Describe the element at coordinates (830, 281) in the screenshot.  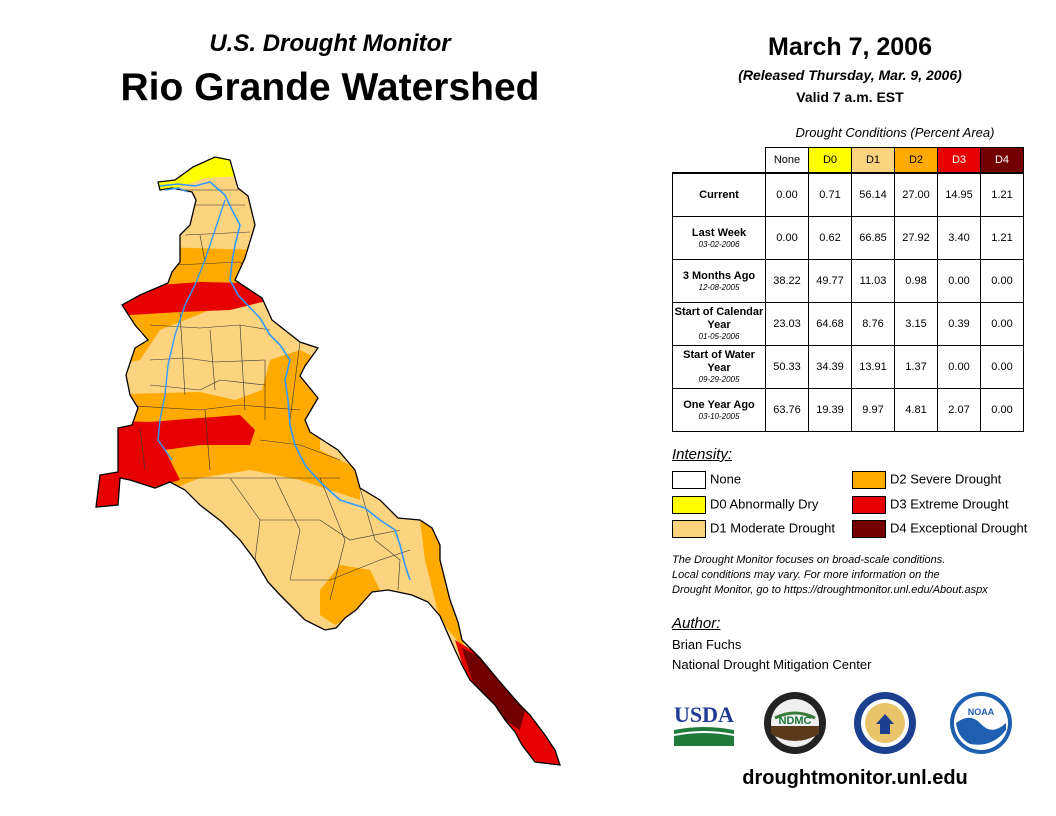
I see `cell: 49.77` at that location.